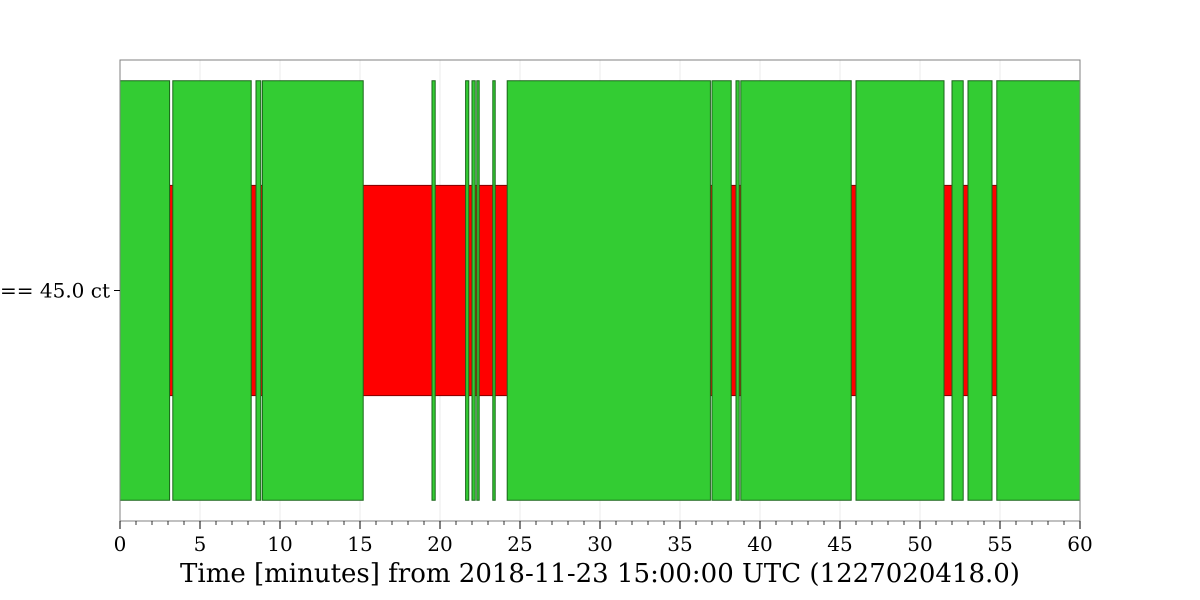 The width and height of the screenshot is (1200, 600). What do you see at coordinates (519, 544) in the screenshot?
I see `x-tick-label: 25` at bounding box center [519, 544].